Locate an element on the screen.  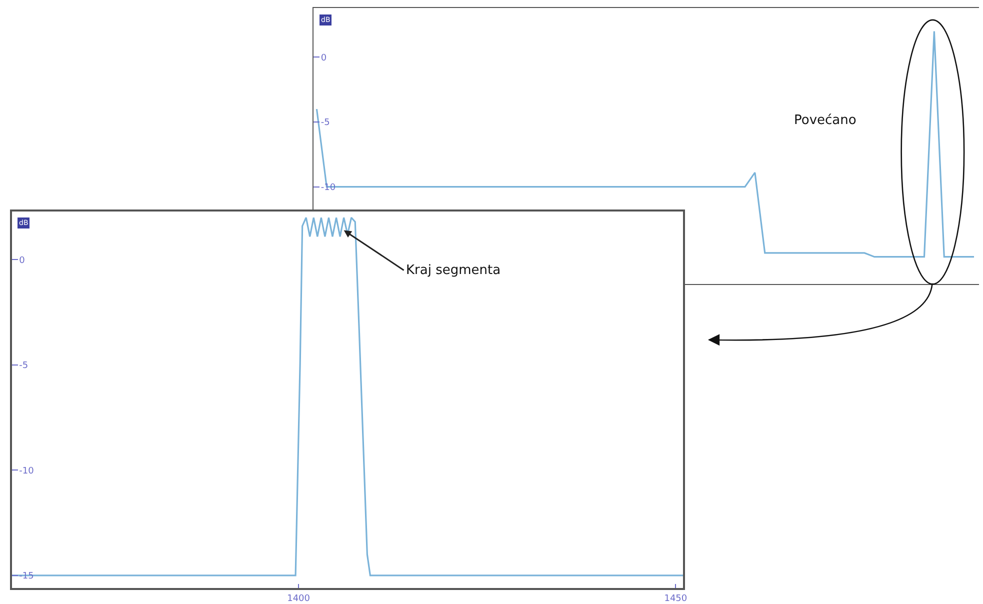
y-tick-label: -10 is located at coordinates (26, 471).